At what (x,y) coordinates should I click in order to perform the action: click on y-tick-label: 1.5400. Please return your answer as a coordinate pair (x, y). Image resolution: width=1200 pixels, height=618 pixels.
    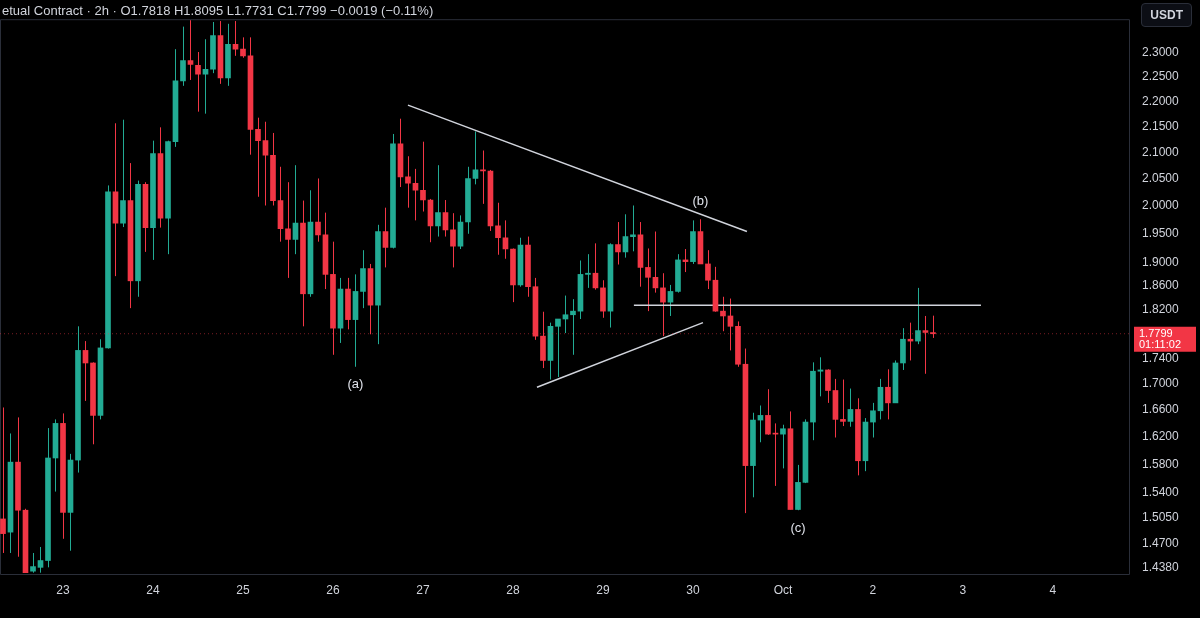
    Looking at the image, I should click on (1161, 491).